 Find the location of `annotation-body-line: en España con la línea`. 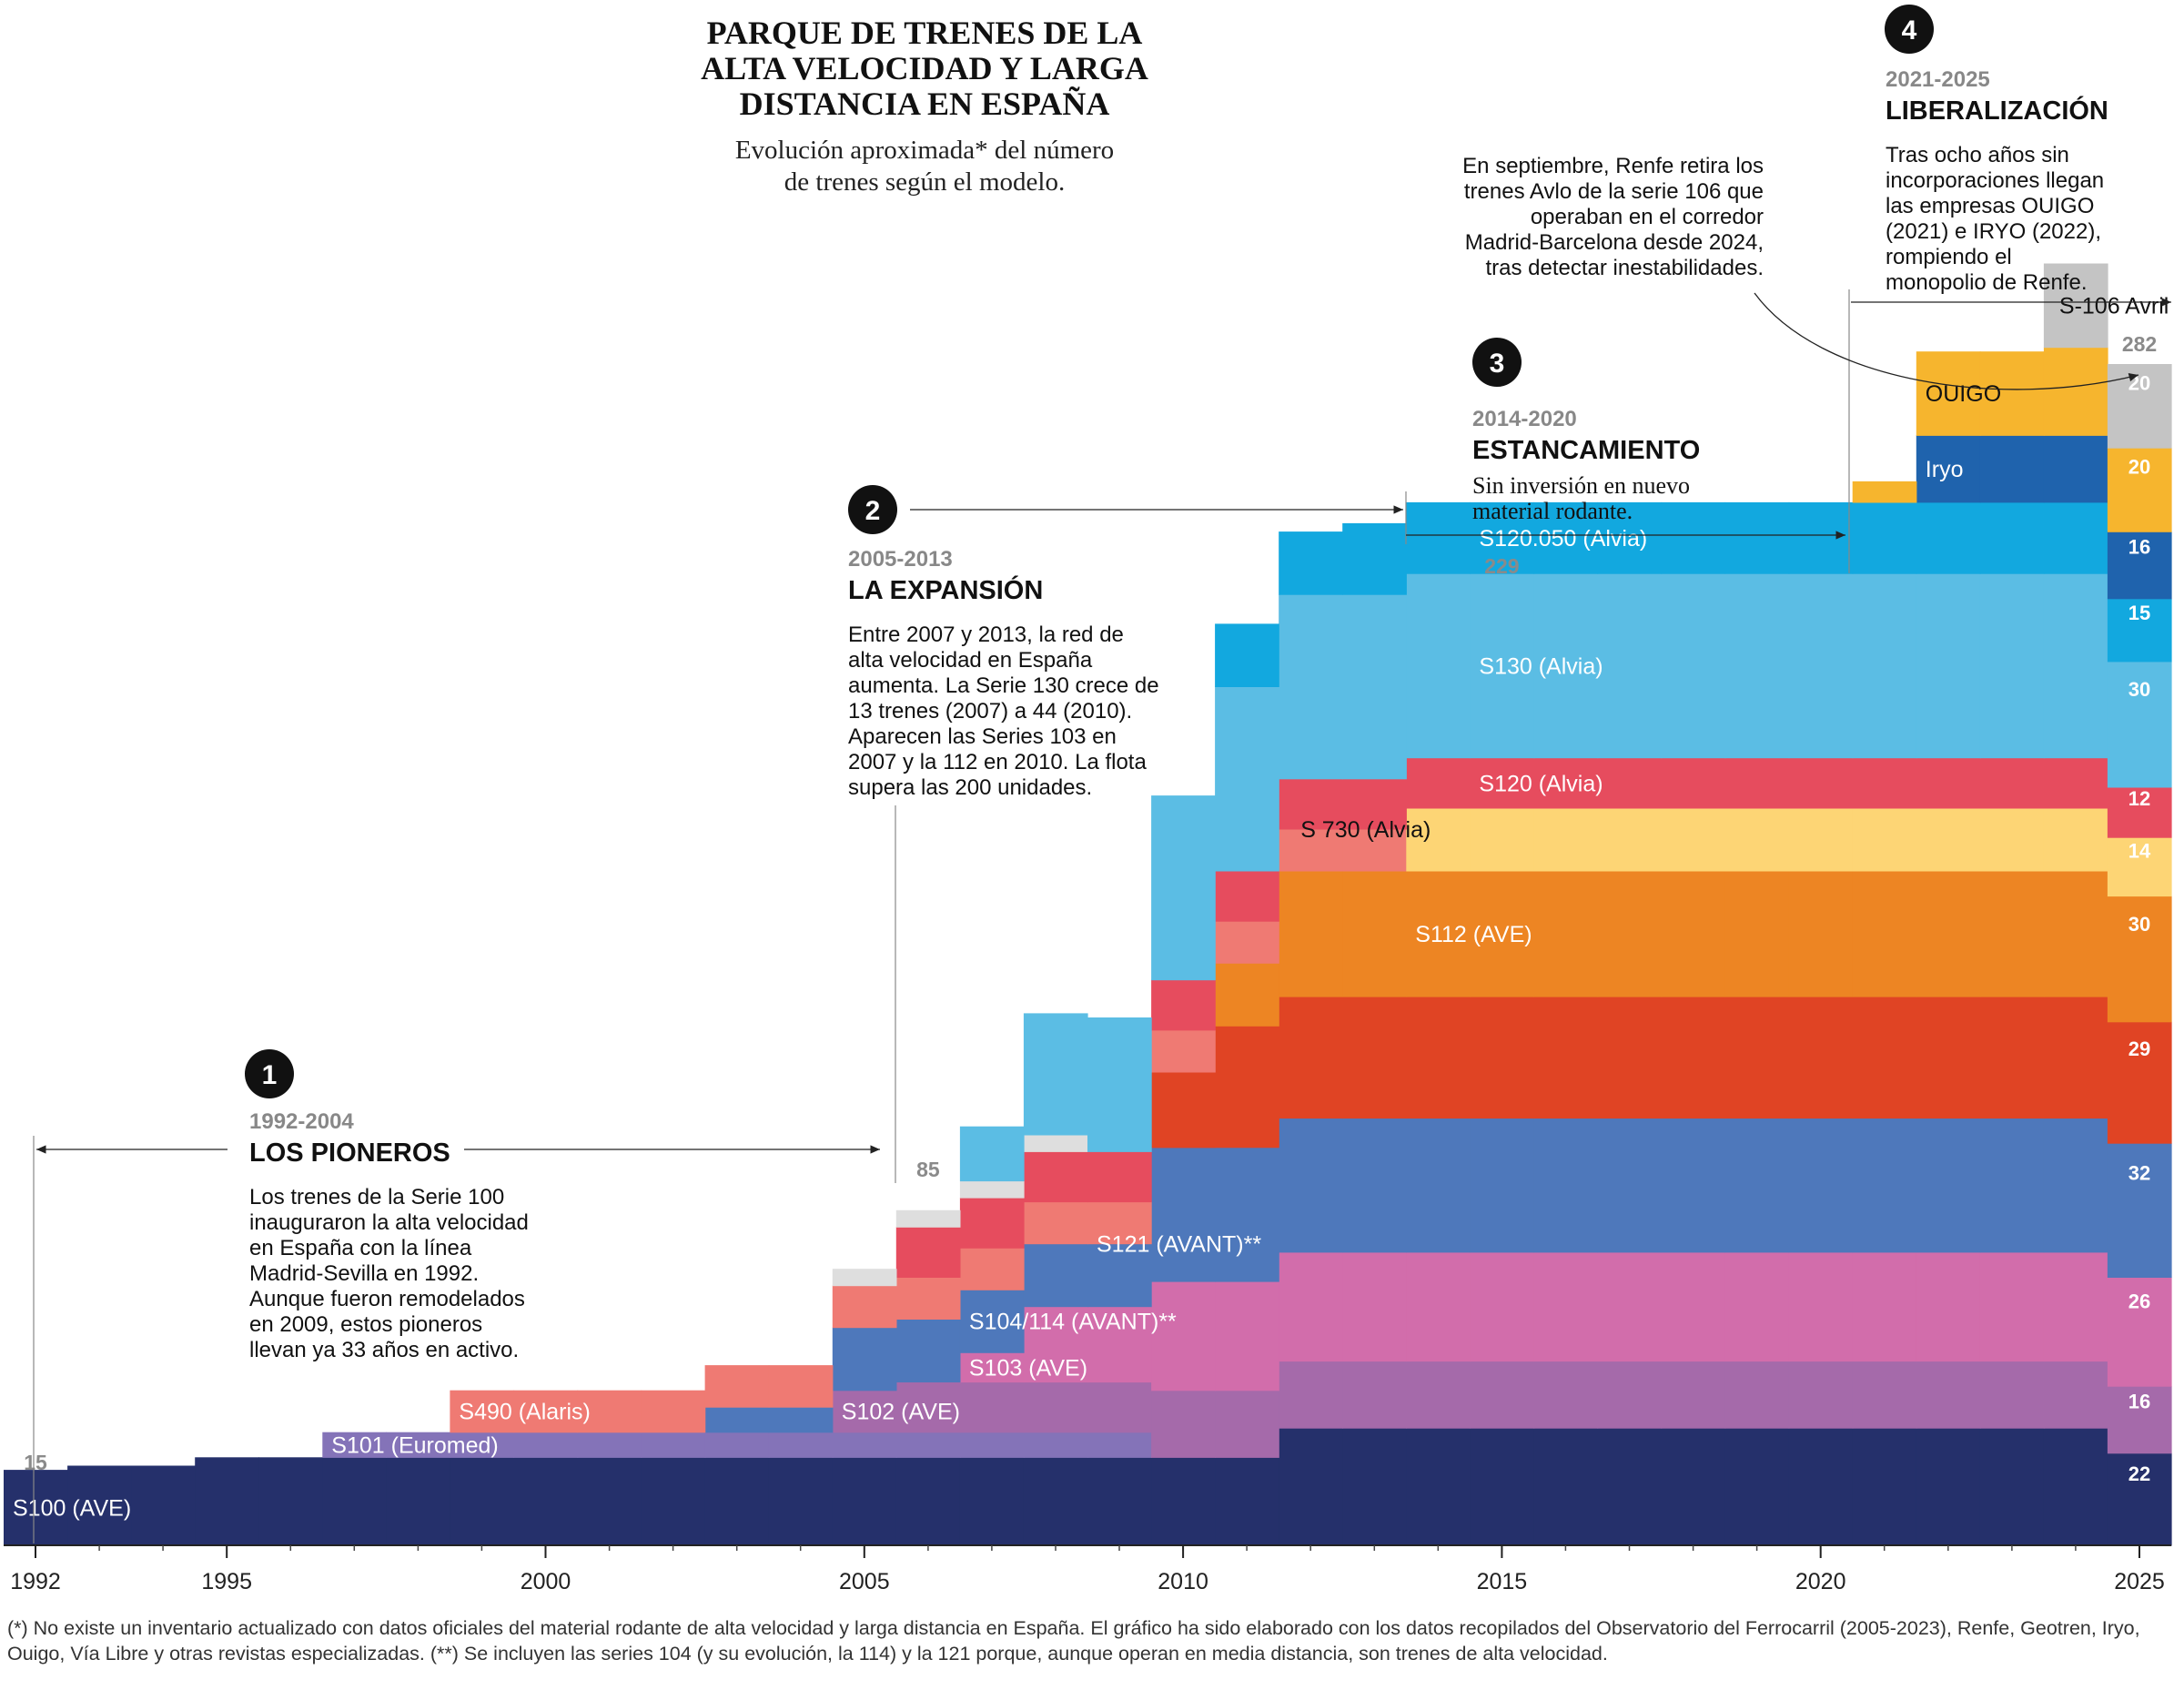

annotation-body-line: en España con la línea is located at coordinates (361, 1248).